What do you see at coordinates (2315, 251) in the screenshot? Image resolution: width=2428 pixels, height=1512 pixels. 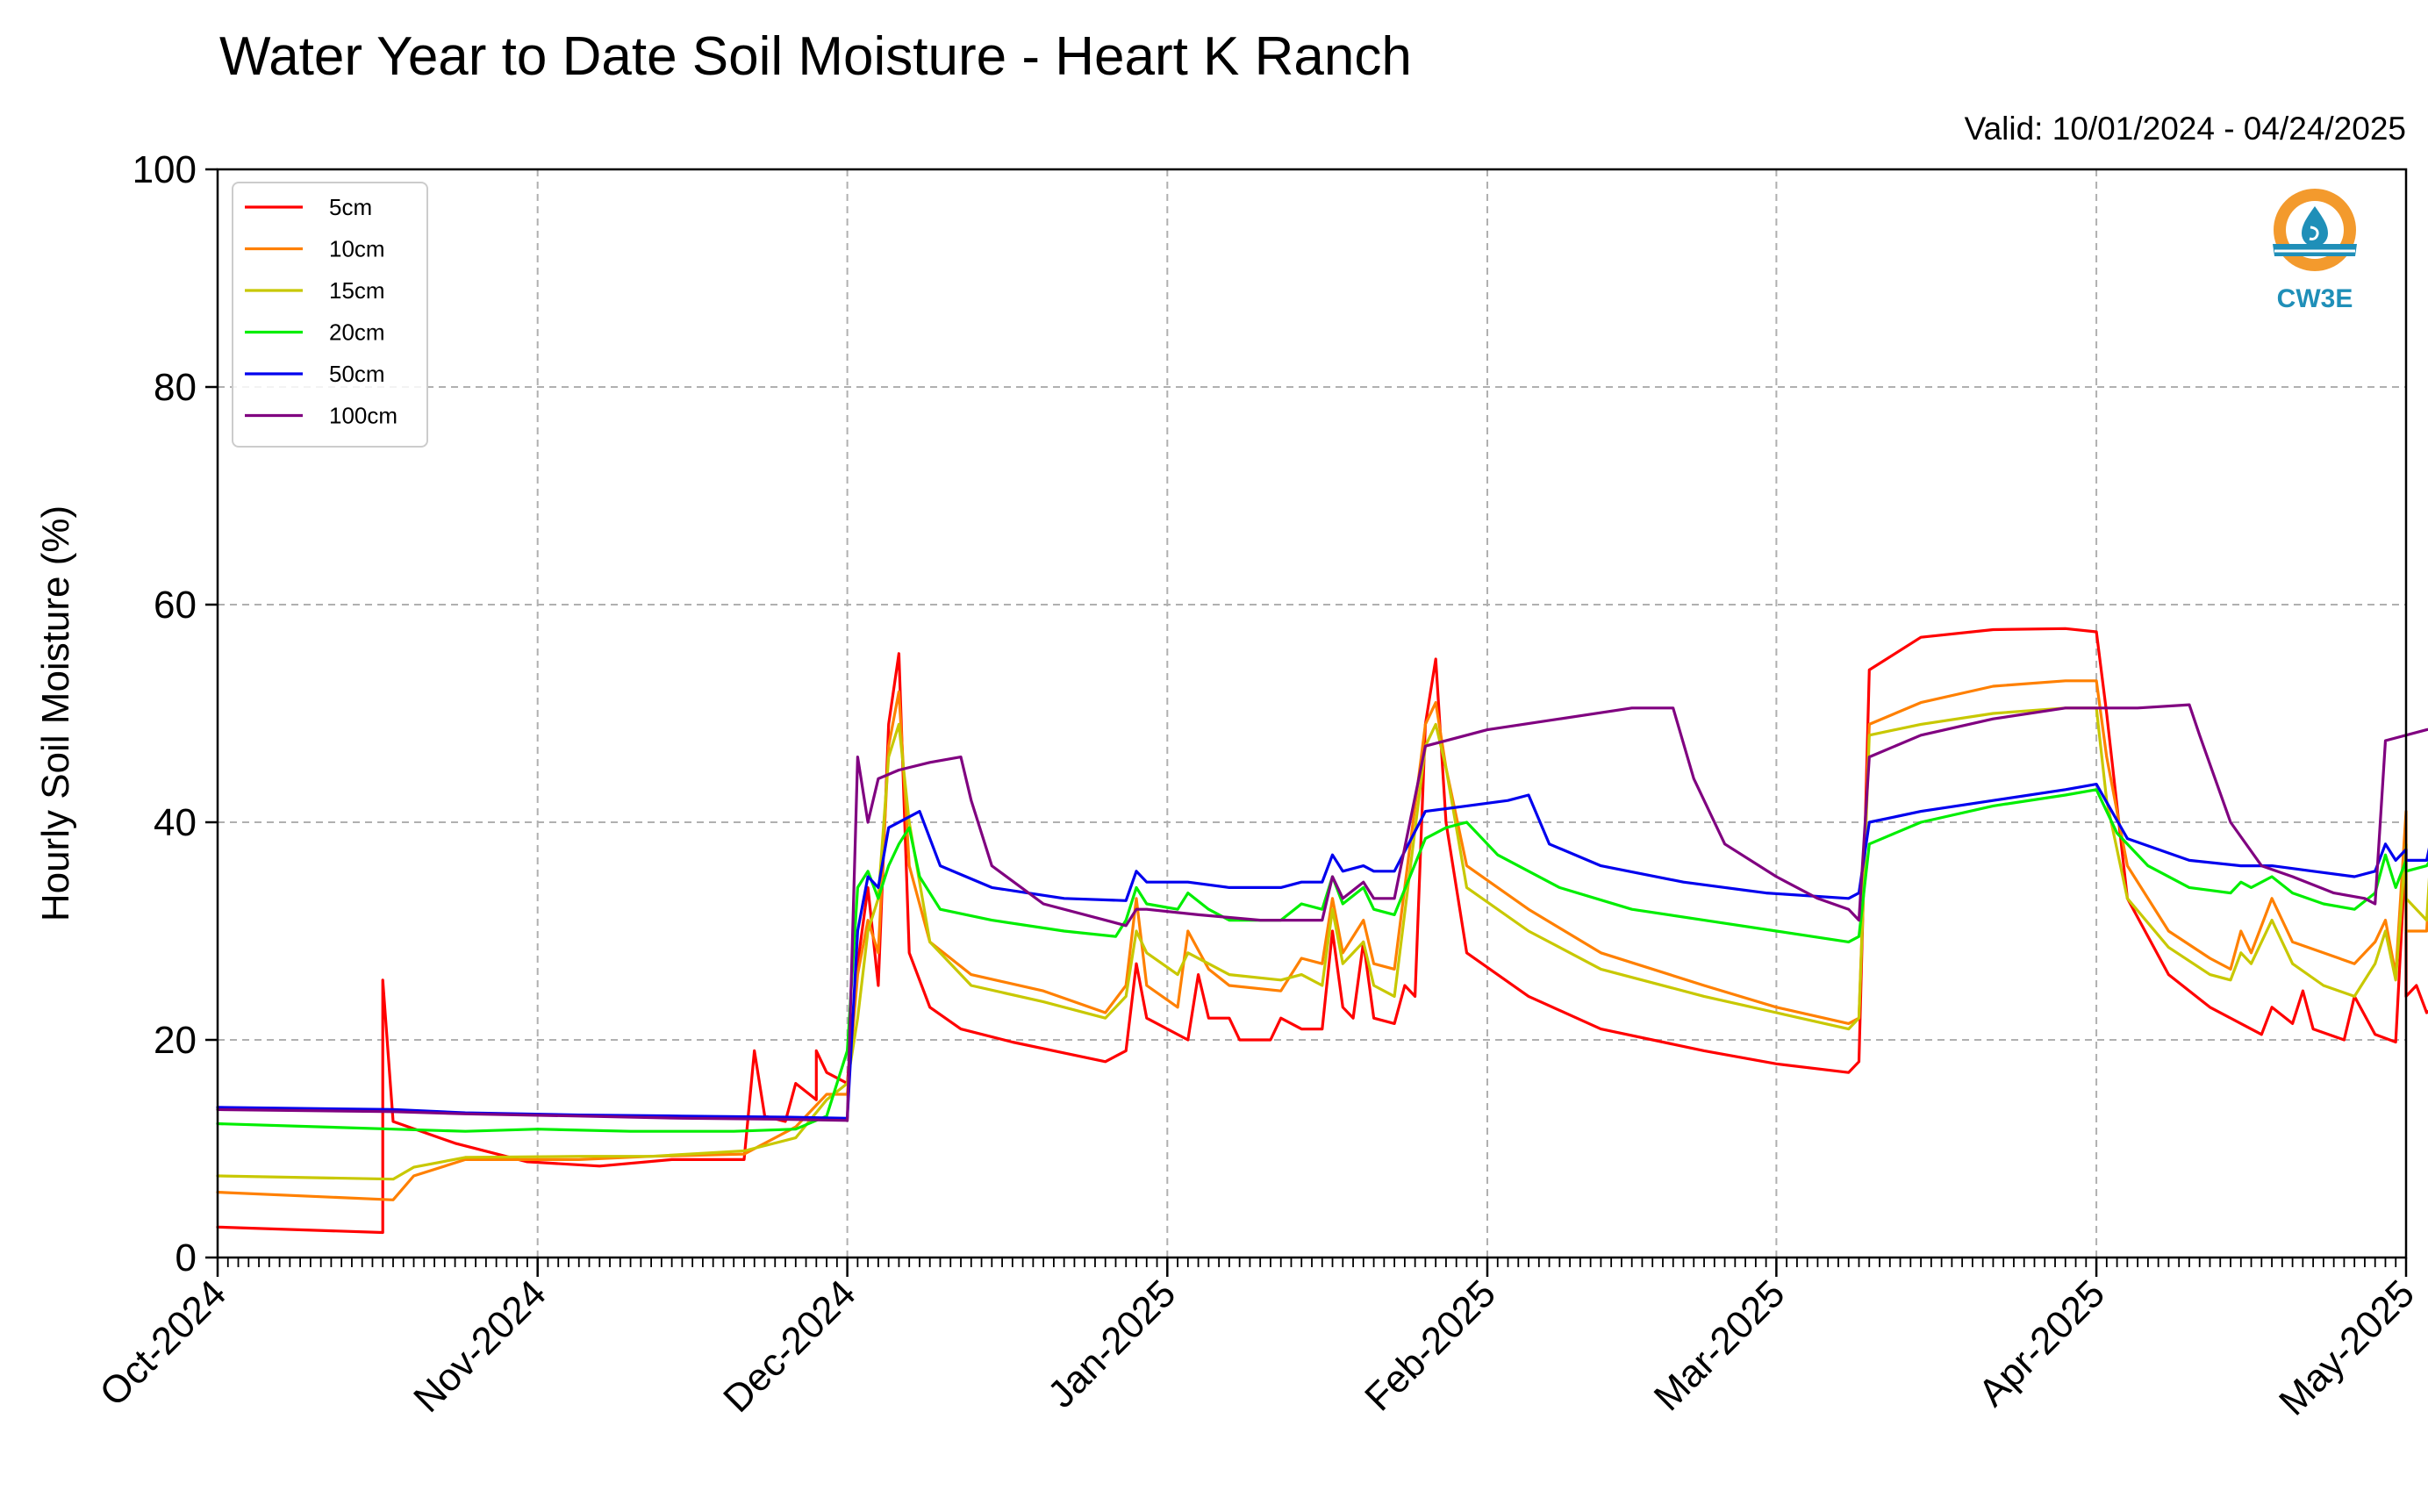 I see `cw3e-logo: CW3E` at bounding box center [2315, 251].